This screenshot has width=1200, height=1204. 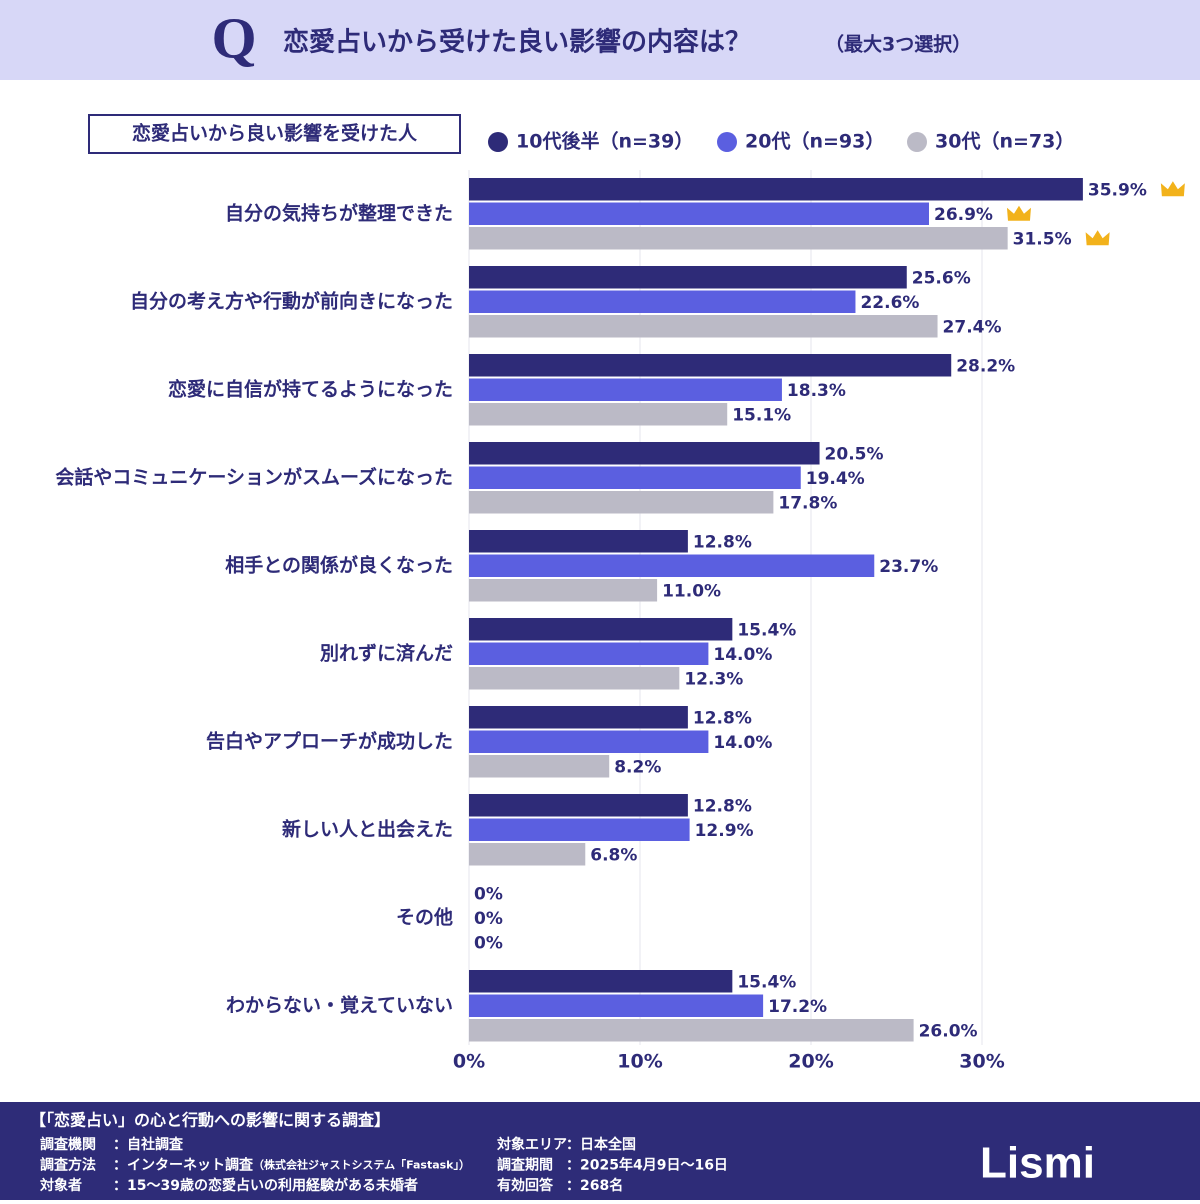 What do you see at coordinates (810, 1062) in the screenshot?
I see `x-tick-label: 20%` at bounding box center [810, 1062].